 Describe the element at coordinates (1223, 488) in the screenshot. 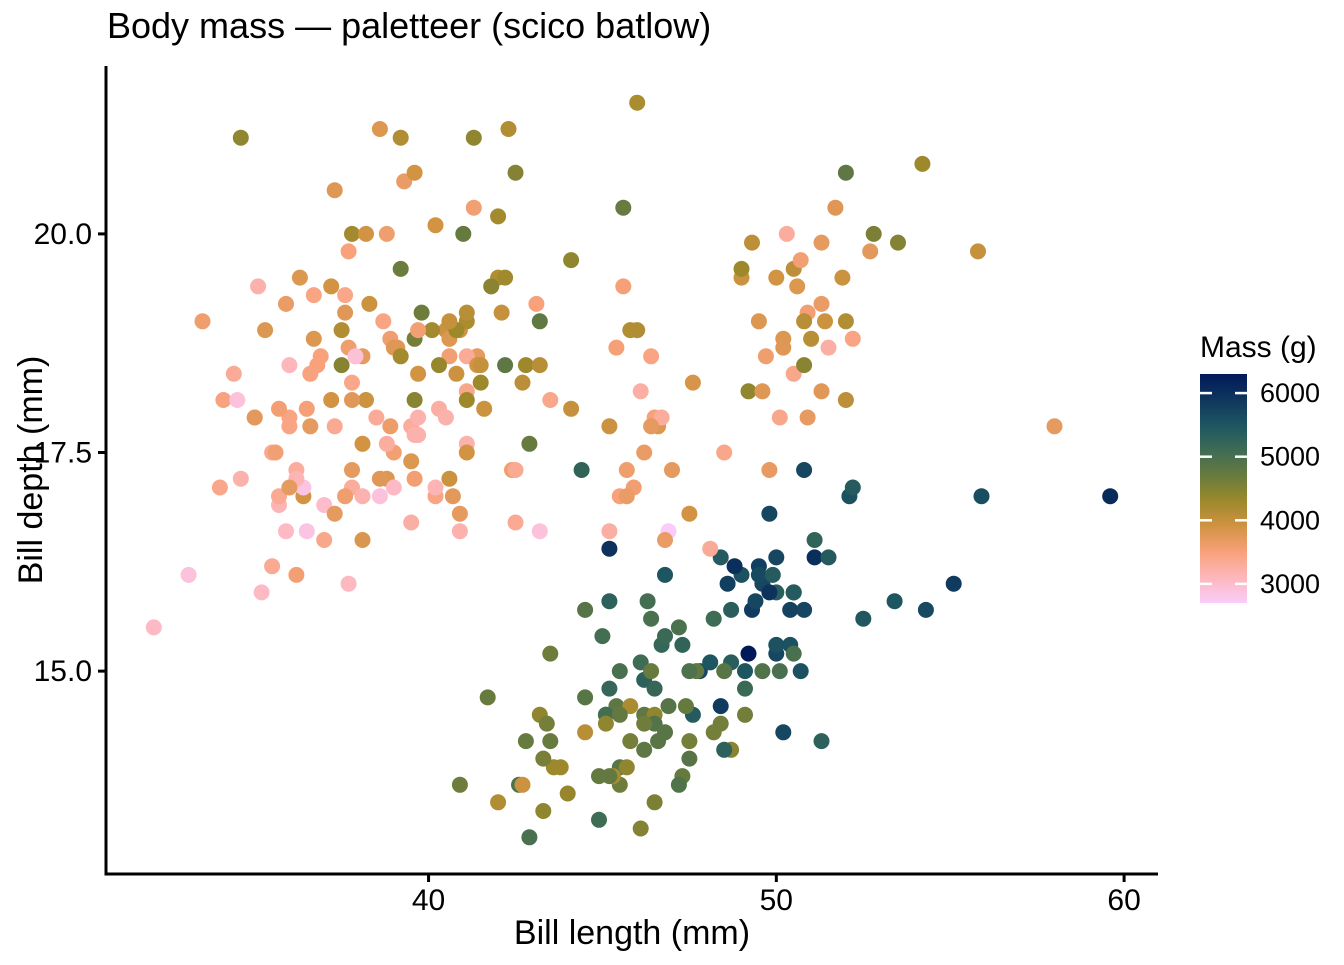

I see `legend-colorbar` at that location.